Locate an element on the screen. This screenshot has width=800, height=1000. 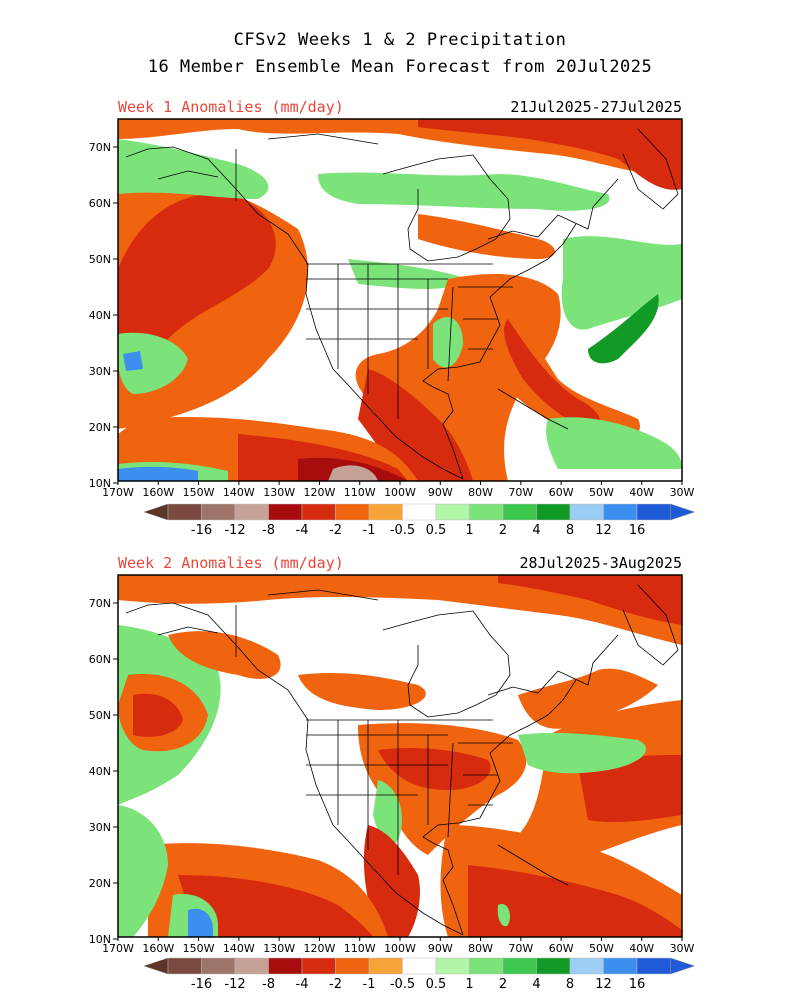
lon-label: 90W is located at coordinates (440, 948).